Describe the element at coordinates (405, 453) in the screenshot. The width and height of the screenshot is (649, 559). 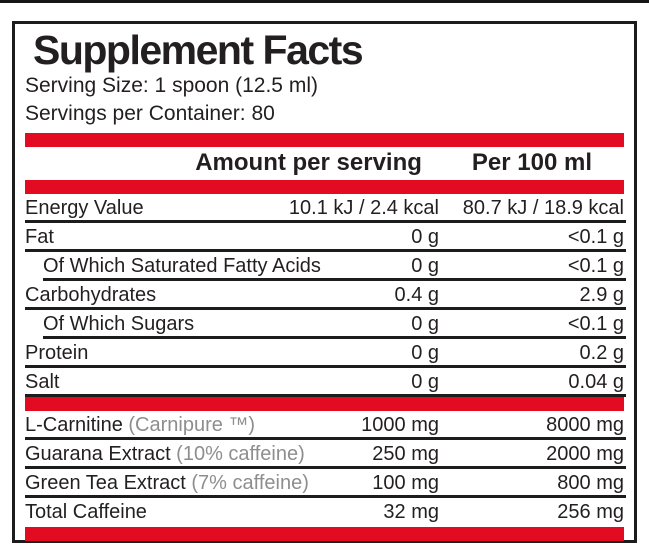
I see `row-amount-per-serving: 250 mg` at that location.